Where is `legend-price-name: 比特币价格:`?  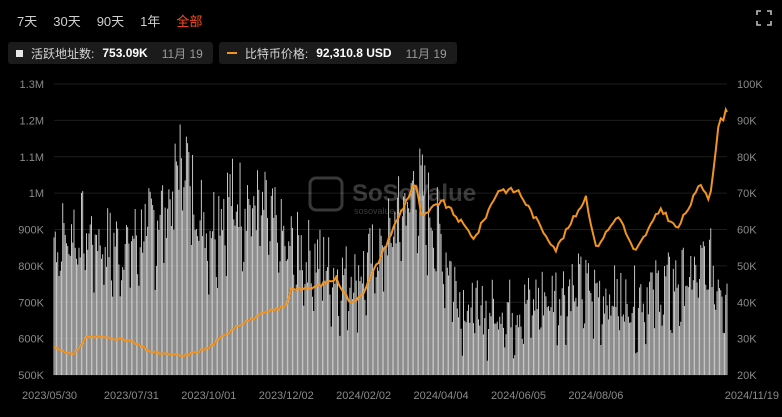 legend-price-name: 比特币价格: is located at coordinates (276, 53).